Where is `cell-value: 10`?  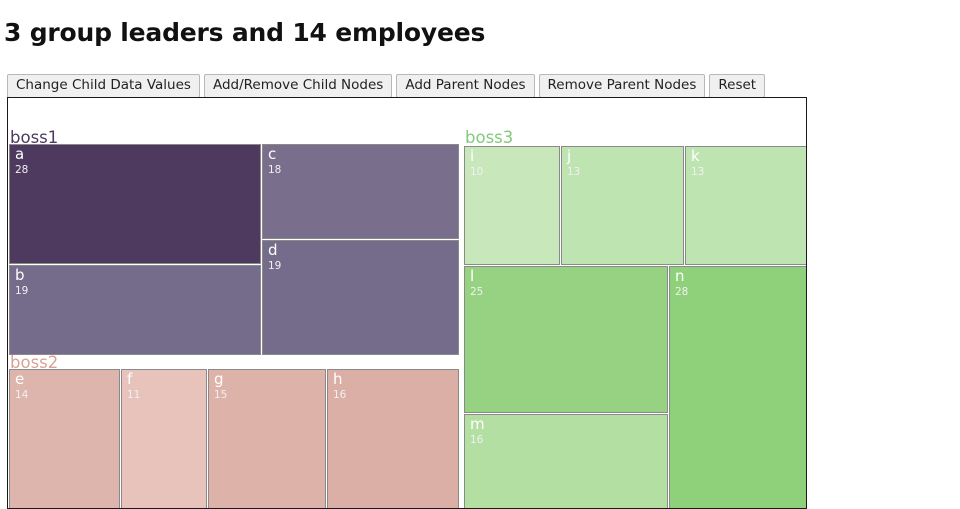
cell-value: 10 is located at coordinates (477, 172).